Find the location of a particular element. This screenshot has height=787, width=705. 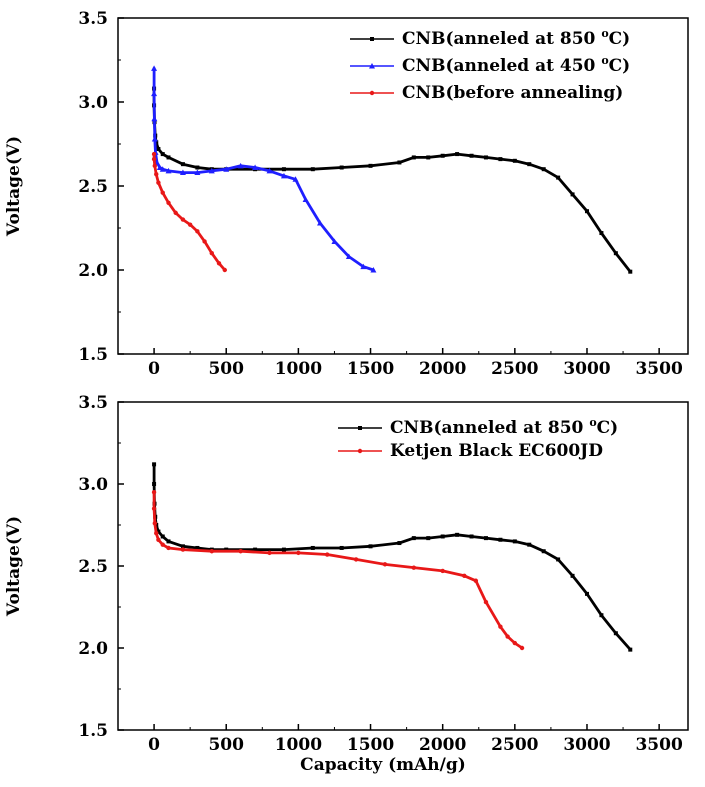

legend-entry: CNB(anneled at 850 oC) is located at coordinates (478, 427).